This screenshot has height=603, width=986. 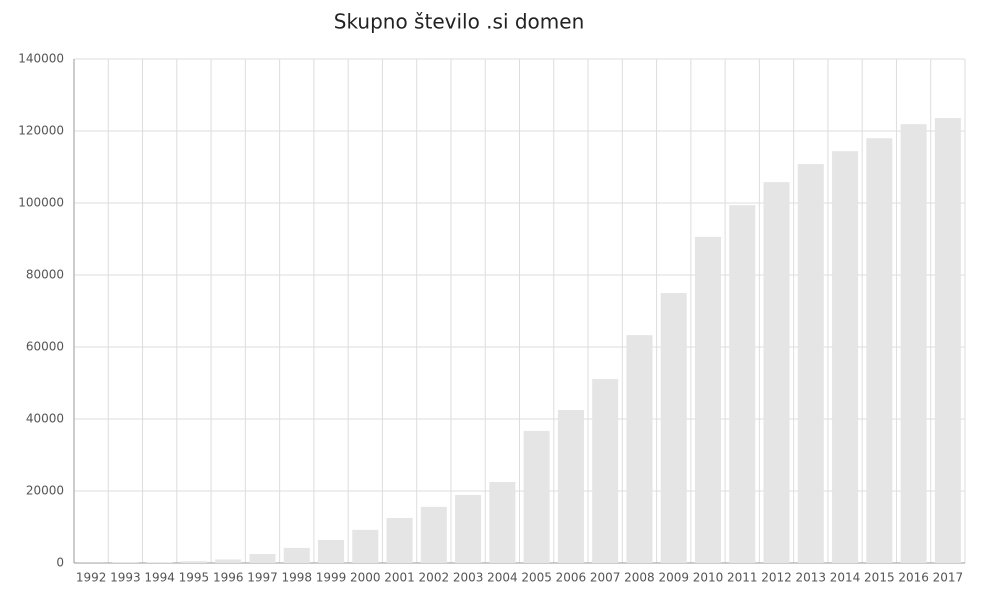 What do you see at coordinates (41, 59) in the screenshot?
I see `y-tick-label: 140000` at bounding box center [41, 59].